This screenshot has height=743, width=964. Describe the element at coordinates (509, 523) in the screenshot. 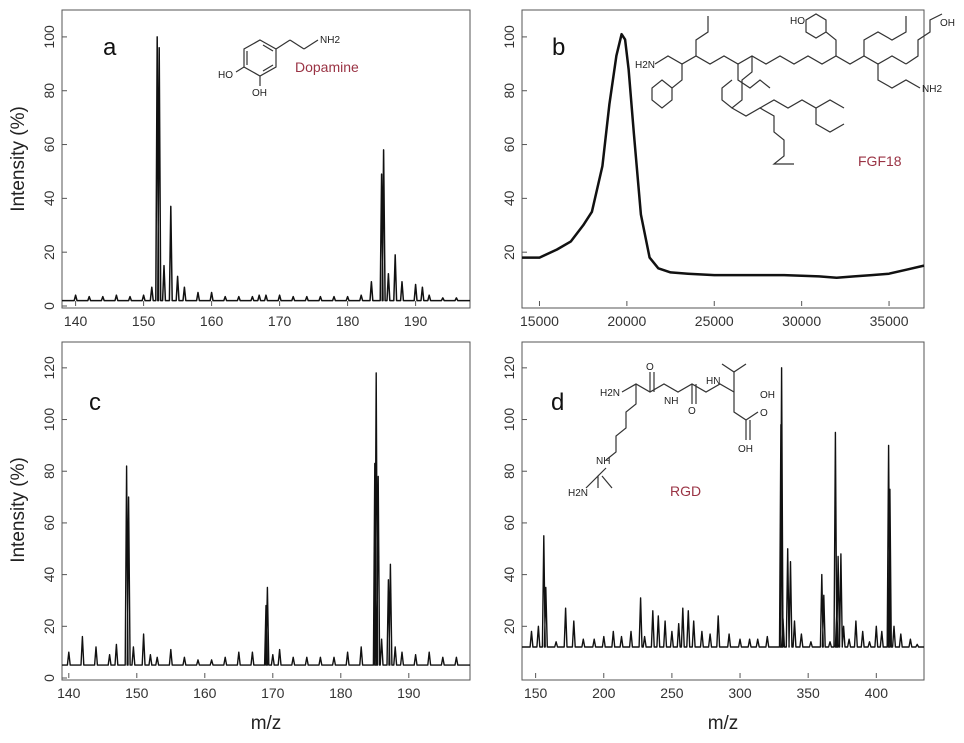

I see `panel-d-y-tick-label: 60` at that location.